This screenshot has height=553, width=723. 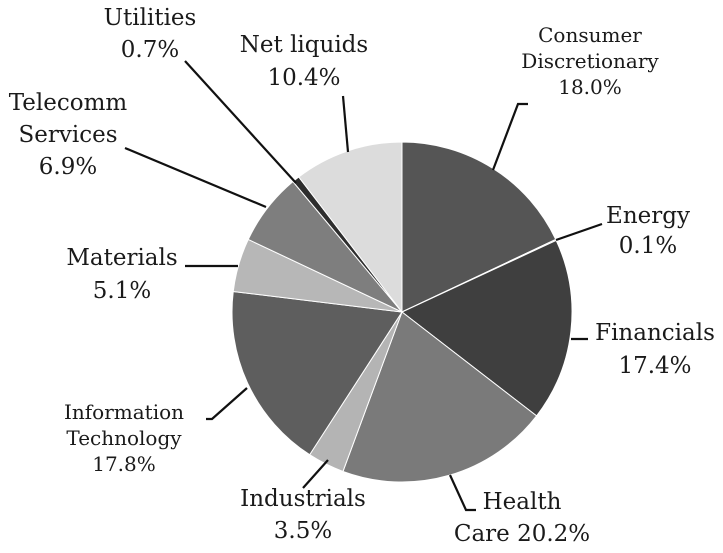 What do you see at coordinates (590, 35) in the screenshot?
I see `slice-label-line: Consumer` at bounding box center [590, 35].